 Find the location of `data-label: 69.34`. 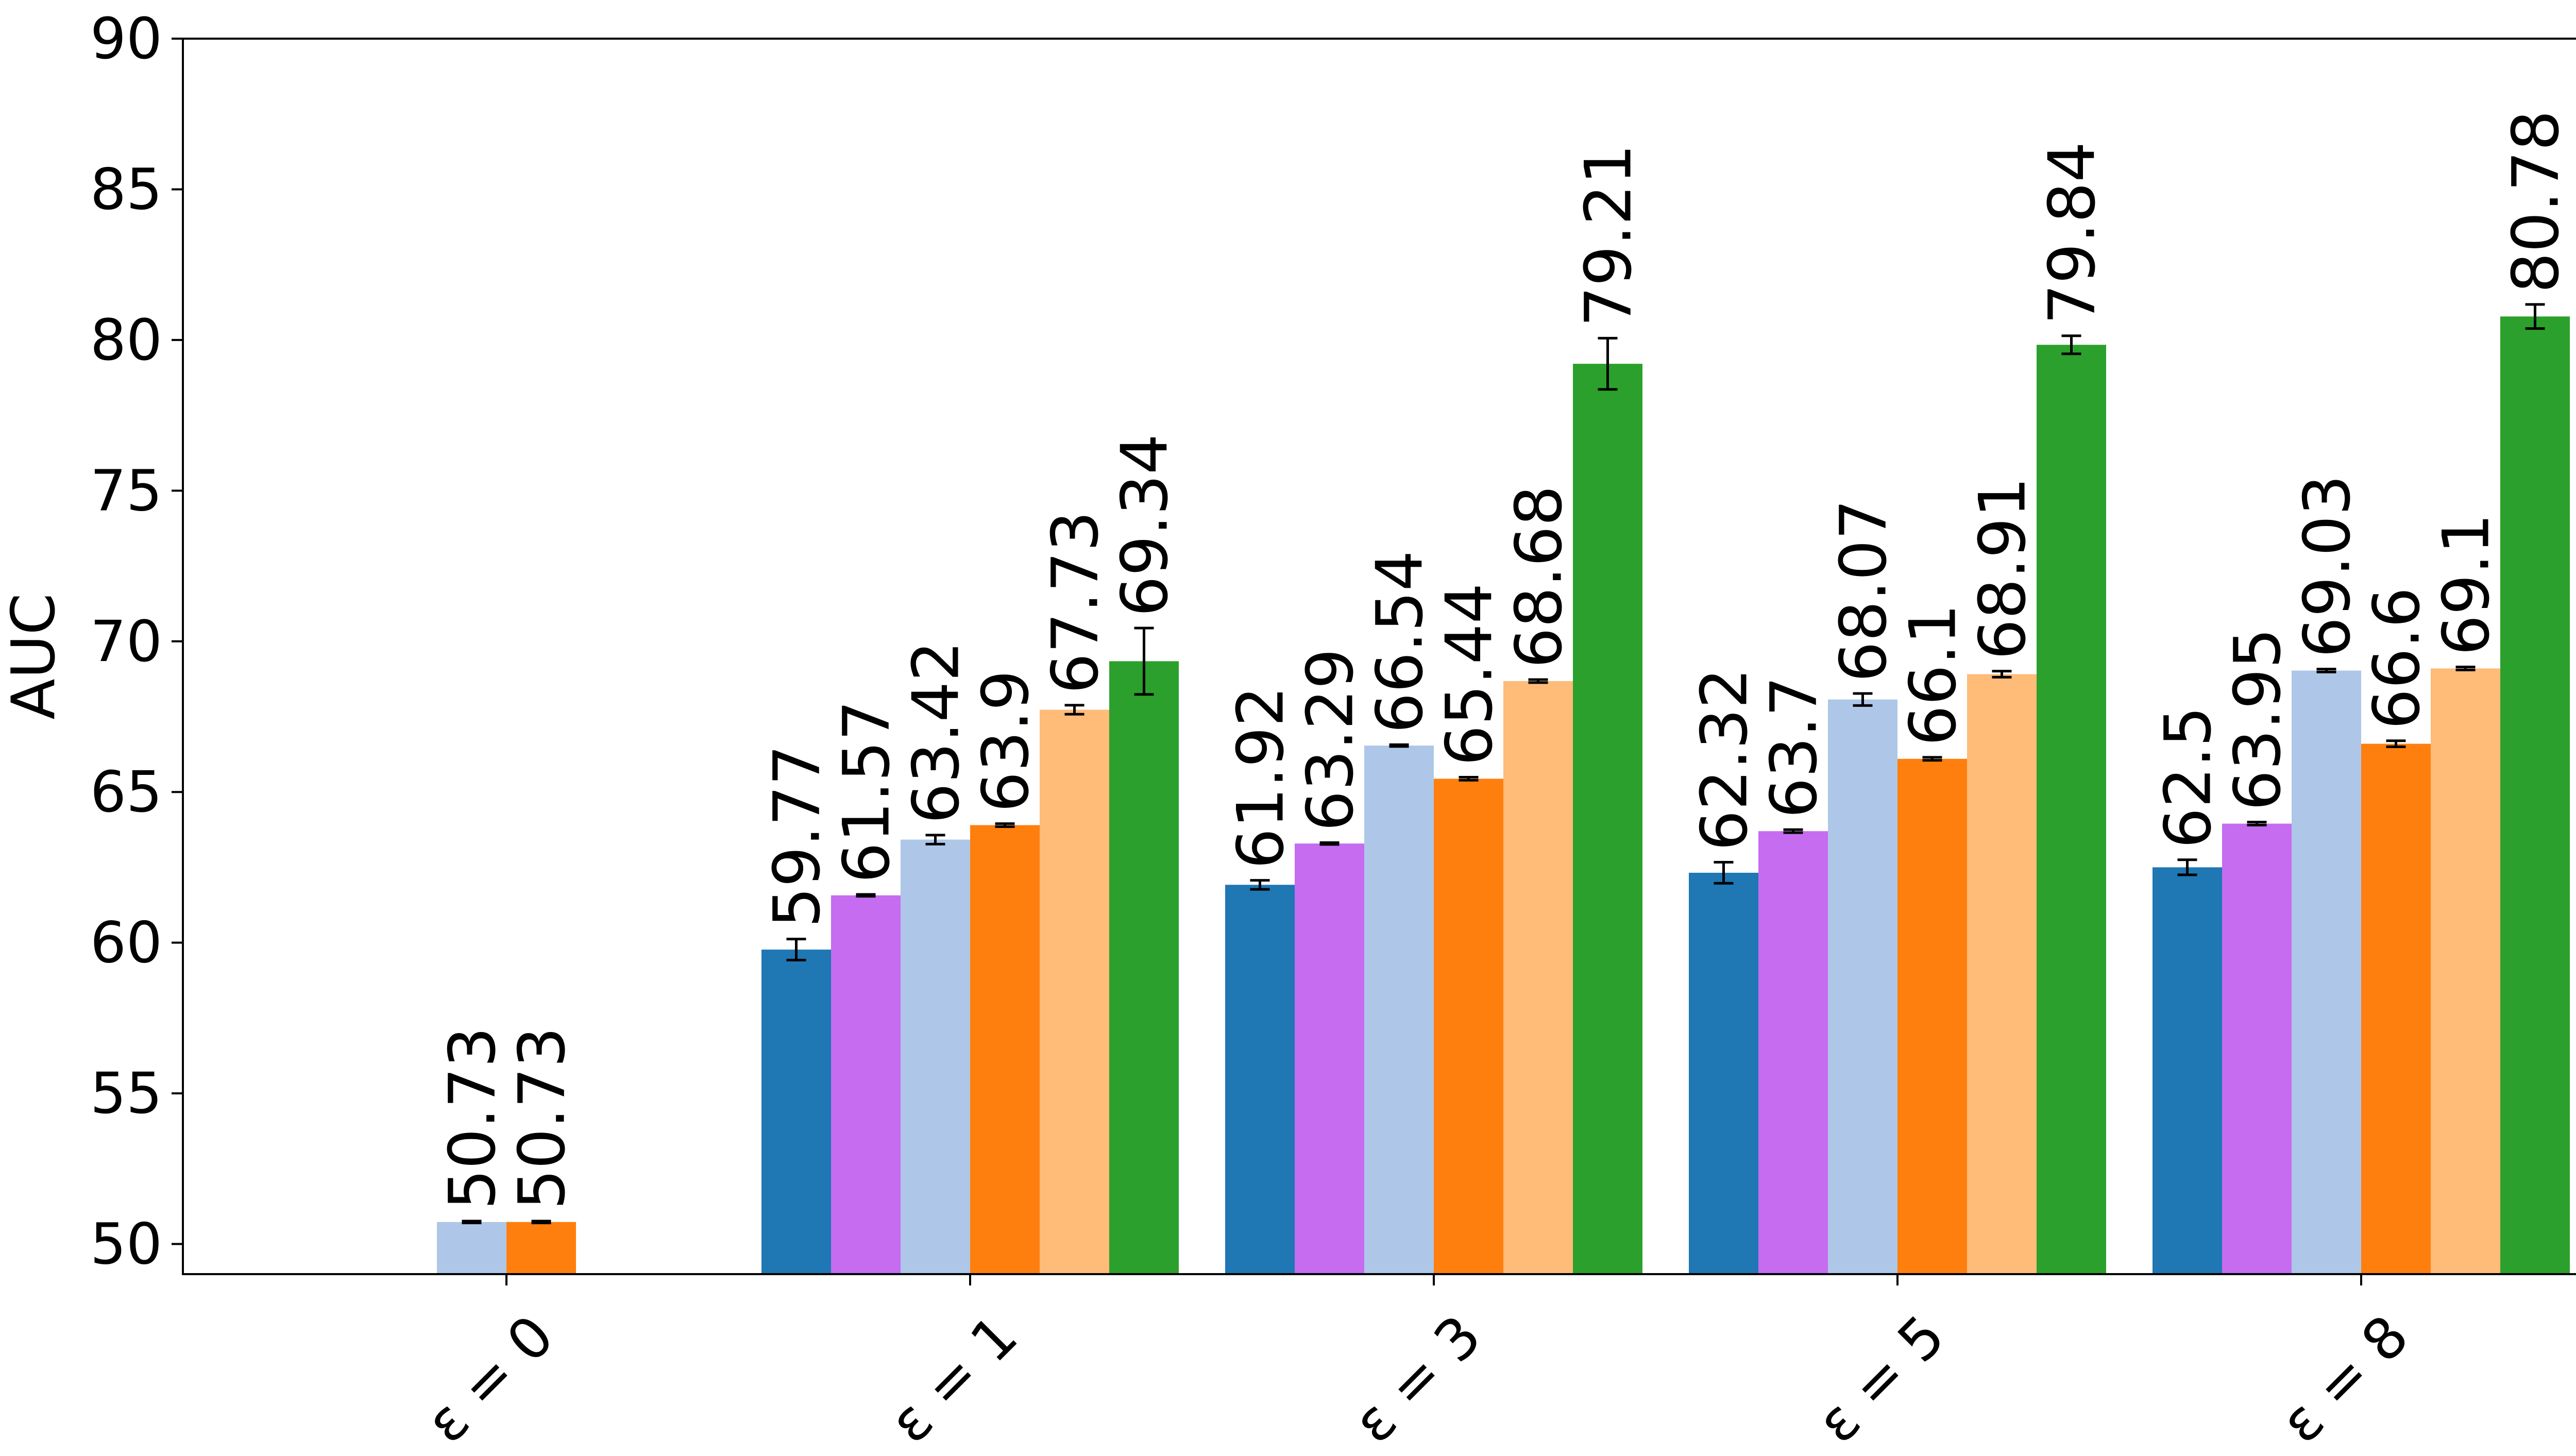

data-label: 69.34 is located at coordinates (1145, 525).